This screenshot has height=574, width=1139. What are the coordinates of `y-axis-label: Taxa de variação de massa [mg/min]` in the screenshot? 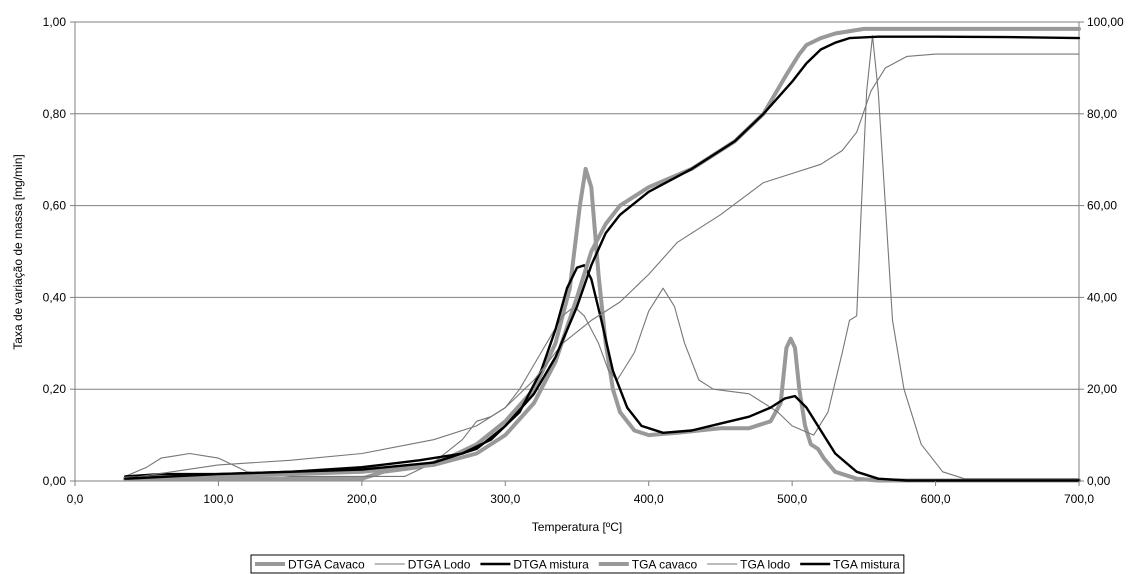 It's located at (18, 251).